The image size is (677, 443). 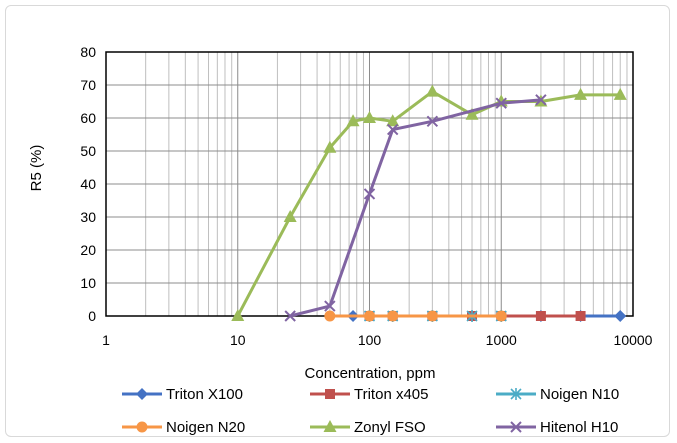 What do you see at coordinates (88, 217) in the screenshot?
I see `y-tick-label: 30` at bounding box center [88, 217].